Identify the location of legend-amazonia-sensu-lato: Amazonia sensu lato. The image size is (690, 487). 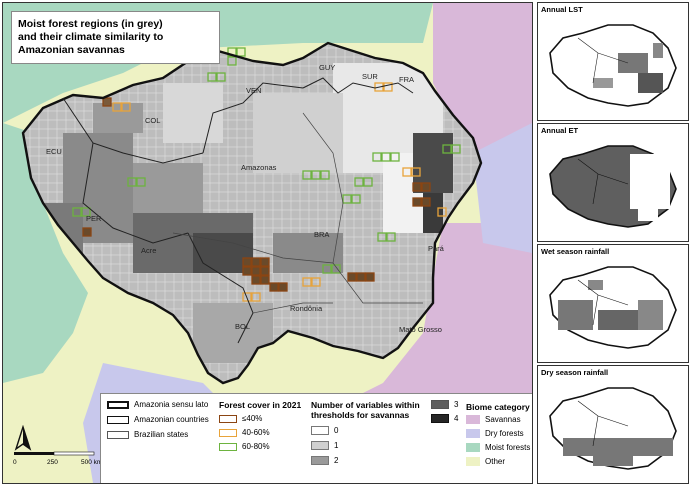
(157, 404).